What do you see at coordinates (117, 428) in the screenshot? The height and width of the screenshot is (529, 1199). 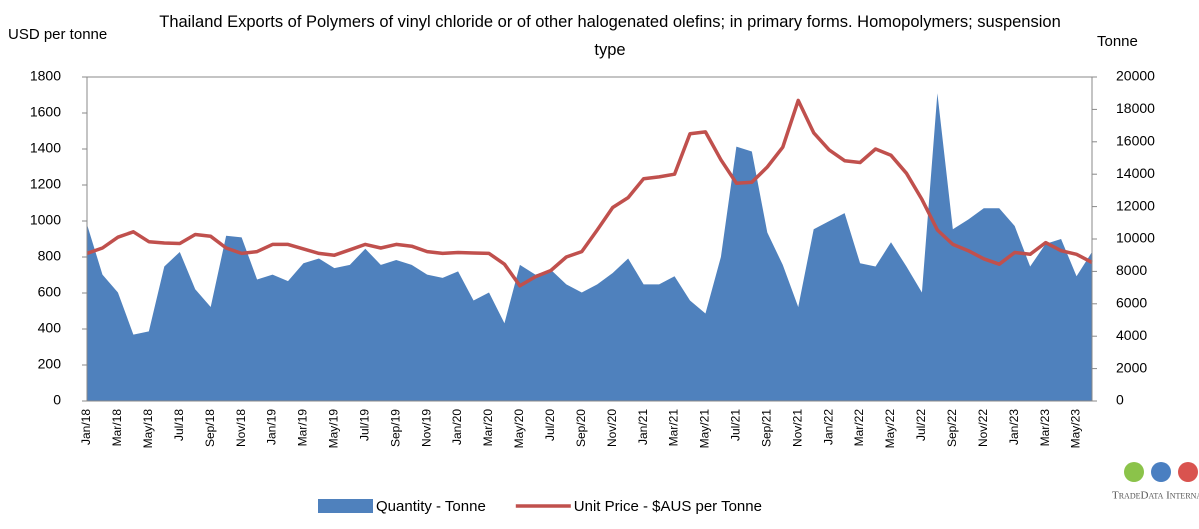 I see `x-tick-label: Mar/18` at bounding box center [117, 428].